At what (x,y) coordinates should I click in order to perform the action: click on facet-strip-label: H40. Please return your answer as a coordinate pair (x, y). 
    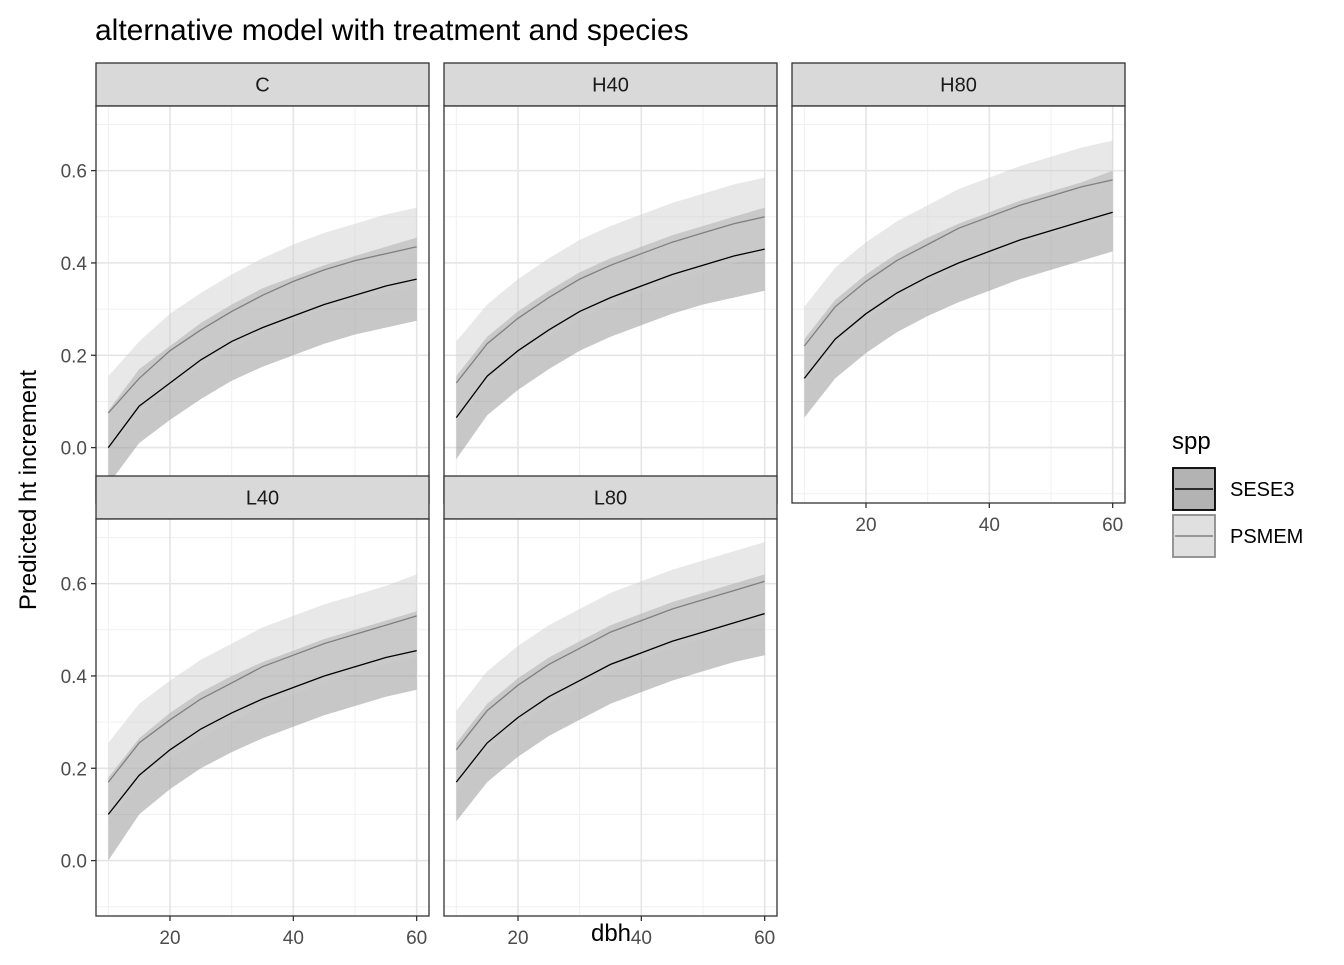
    Looking at the image, I should click on (610, 86).